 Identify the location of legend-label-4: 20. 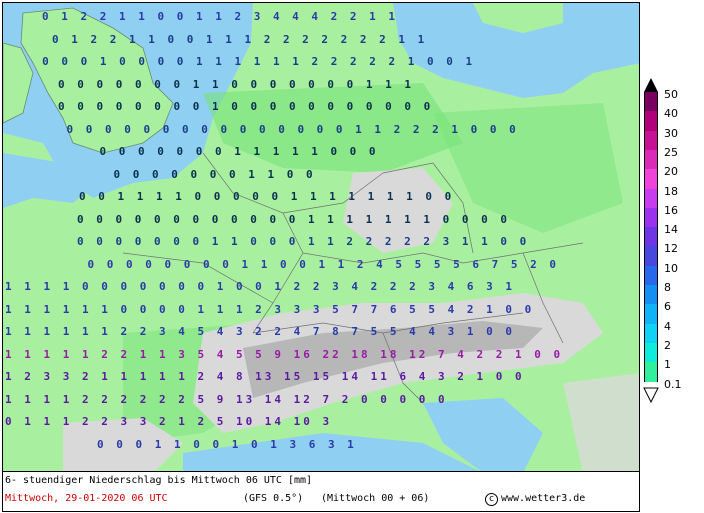
(671, 172).